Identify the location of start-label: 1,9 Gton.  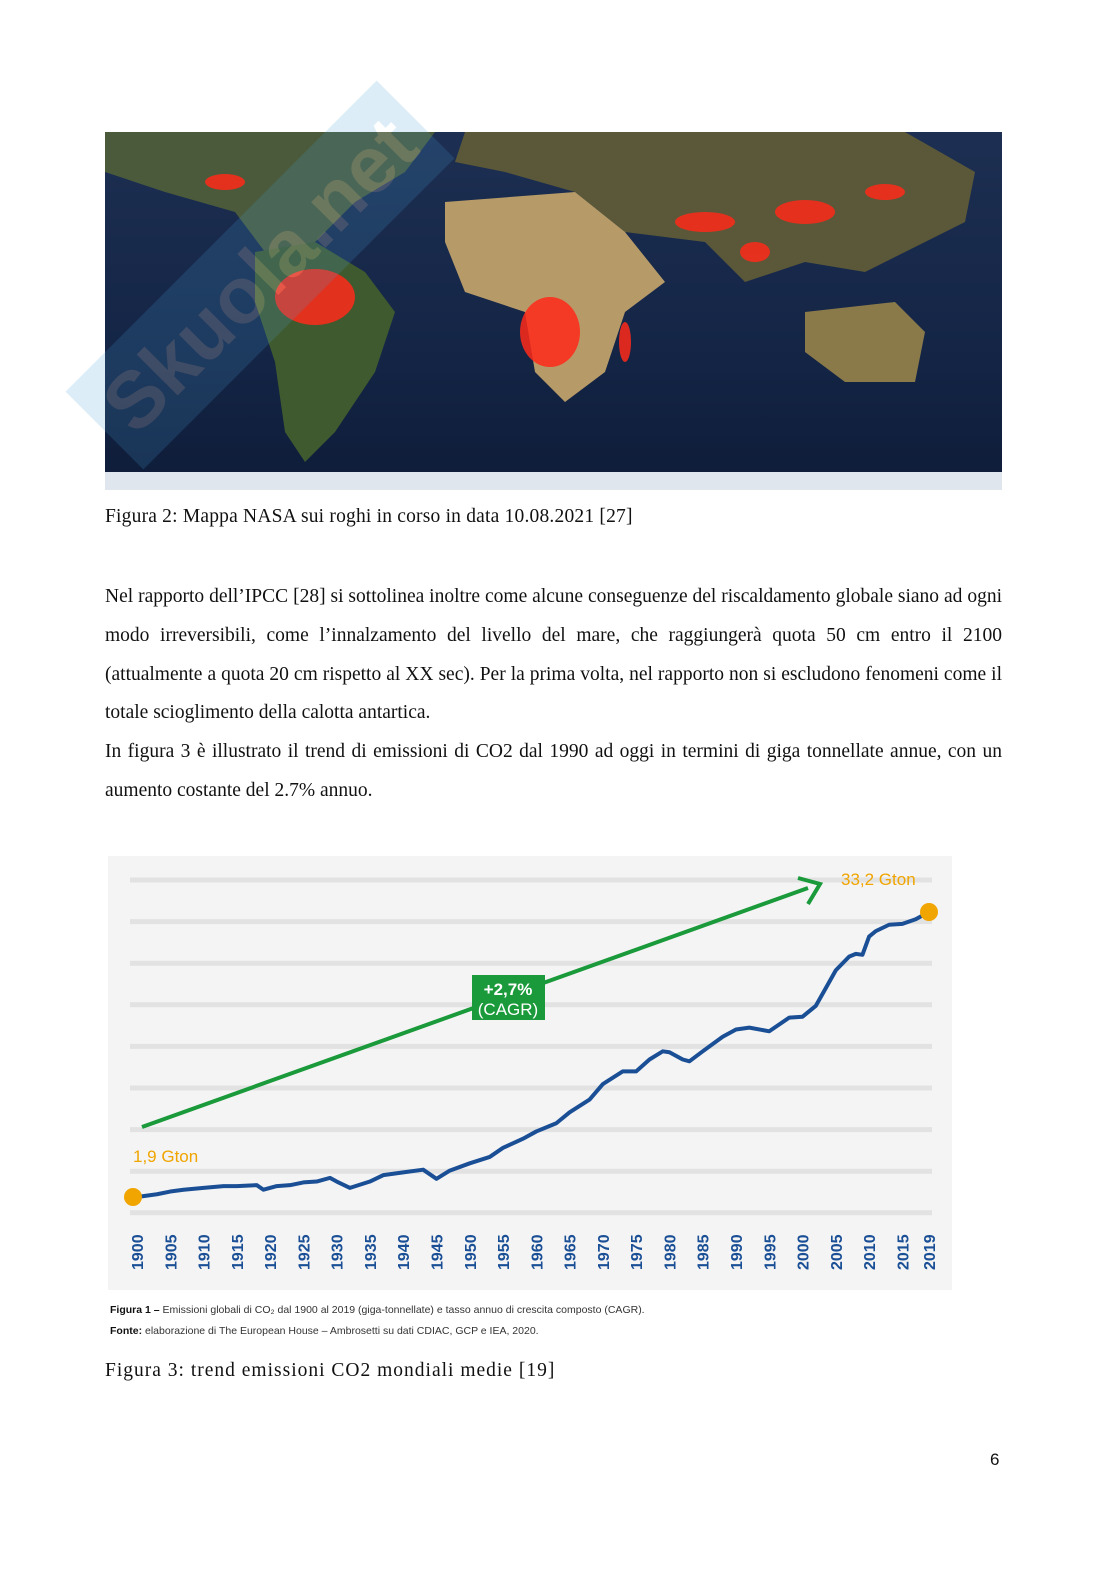
(165, 1156).